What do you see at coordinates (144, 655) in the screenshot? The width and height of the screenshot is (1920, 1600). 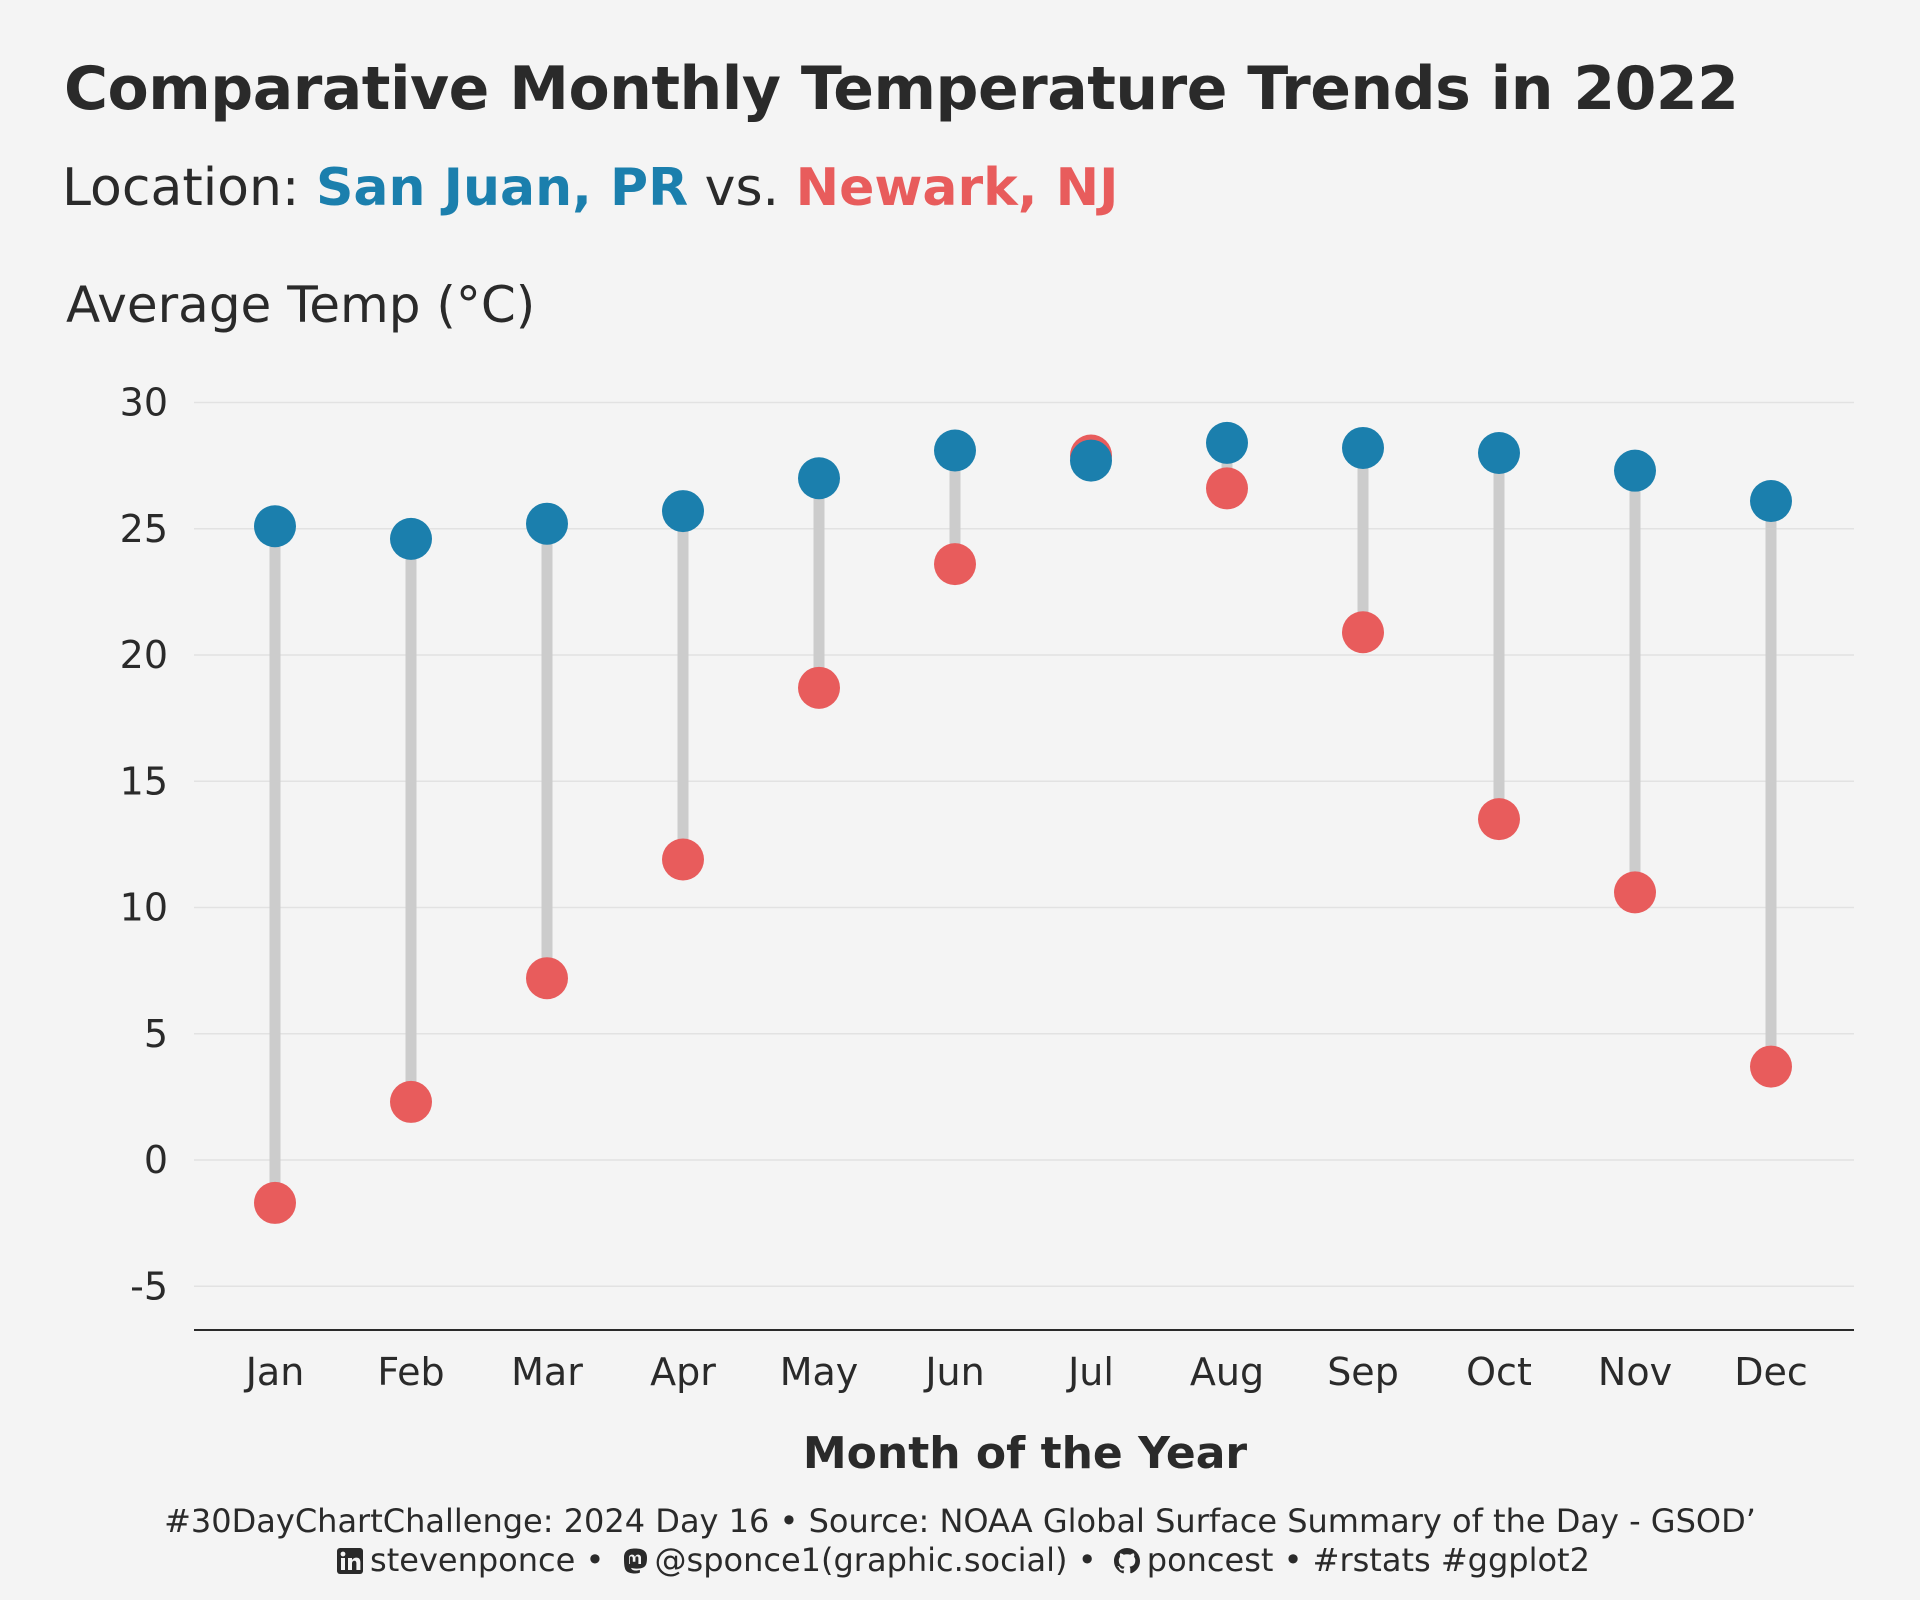 I see `y-tick-label: 20` at bounding box center [144, 655].